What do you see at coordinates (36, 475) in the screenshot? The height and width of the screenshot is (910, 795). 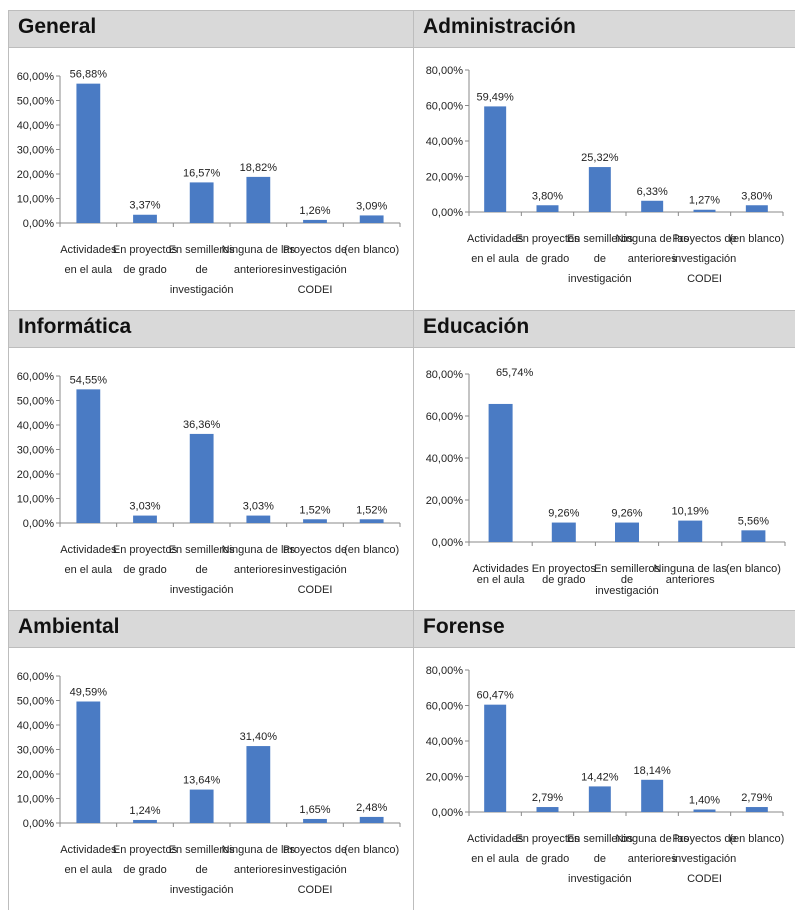 I see `y-tick-label: 20,00%` at bounding box center [36, 475].